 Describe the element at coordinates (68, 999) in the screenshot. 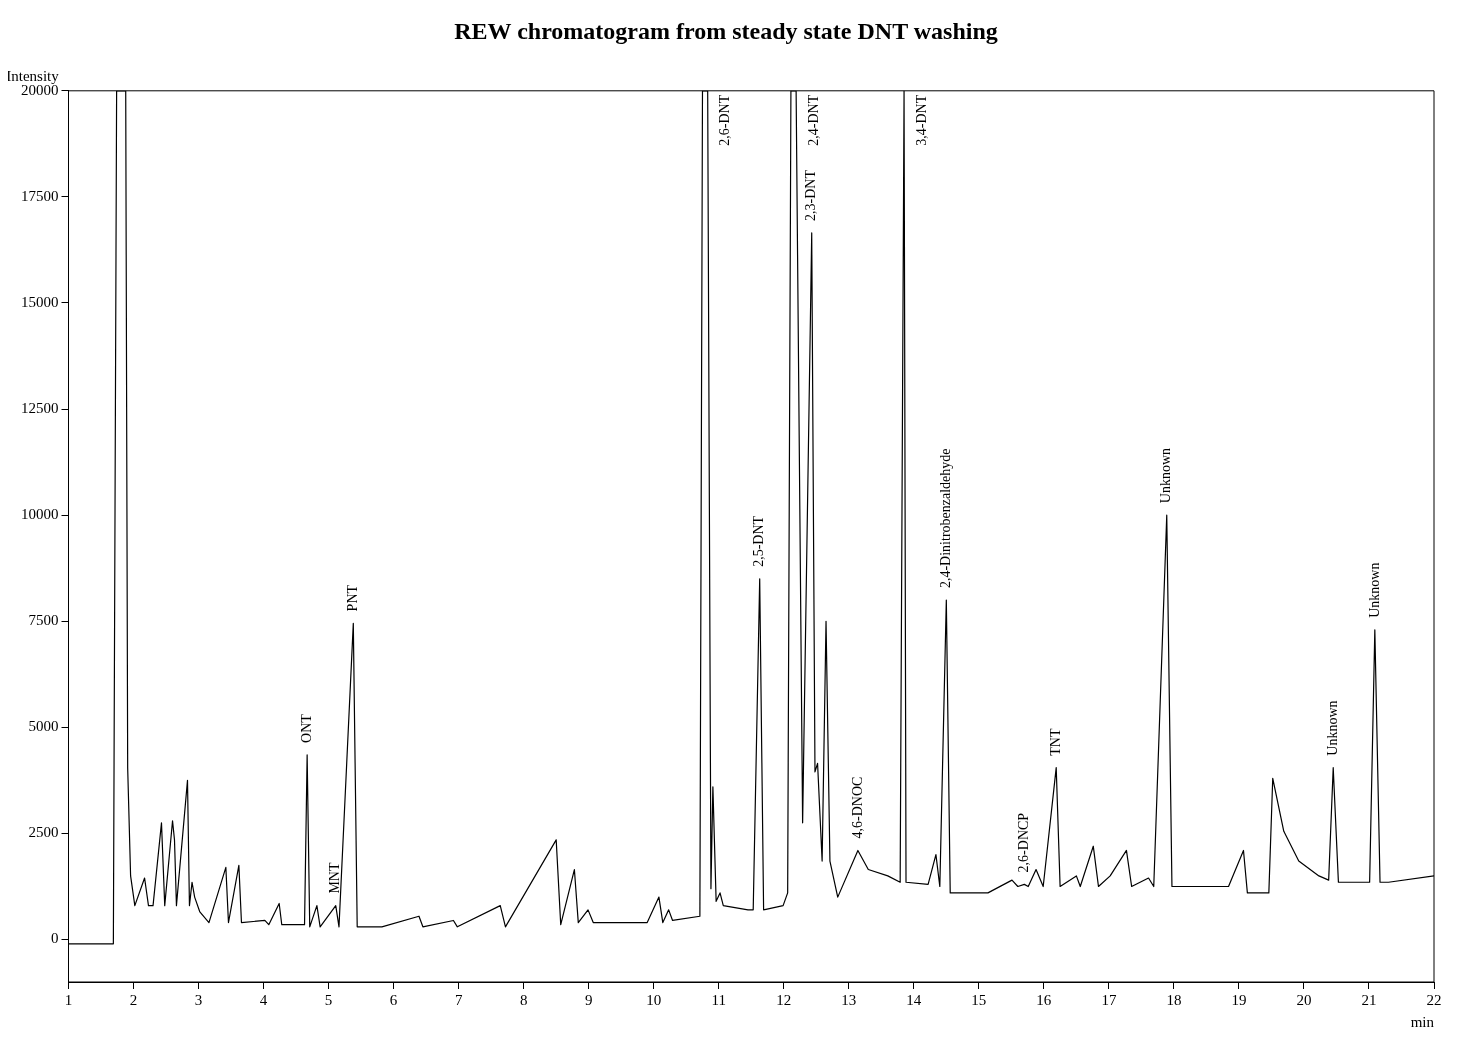

I see `x-tick-label: 1` at that location.